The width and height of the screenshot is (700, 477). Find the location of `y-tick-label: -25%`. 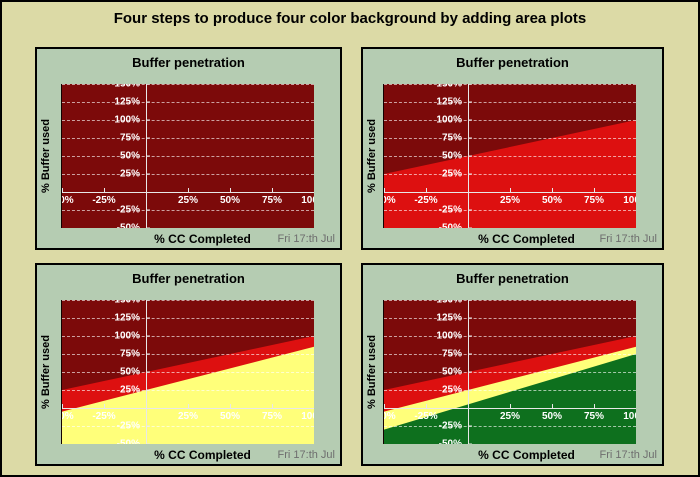

y-tick-label: -25% is located at coordinates (450, 426).